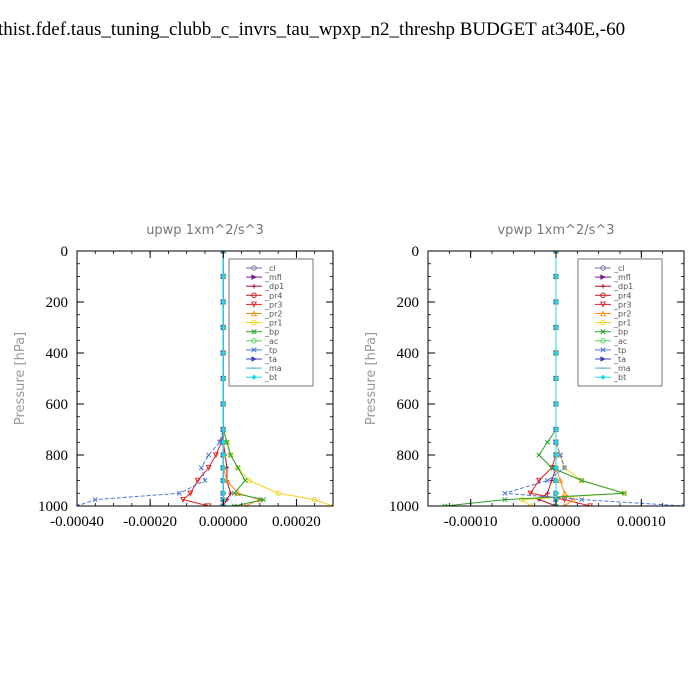 The image size is (700, 700). I want to click on legend-label: _mfl, so click(622, 277).